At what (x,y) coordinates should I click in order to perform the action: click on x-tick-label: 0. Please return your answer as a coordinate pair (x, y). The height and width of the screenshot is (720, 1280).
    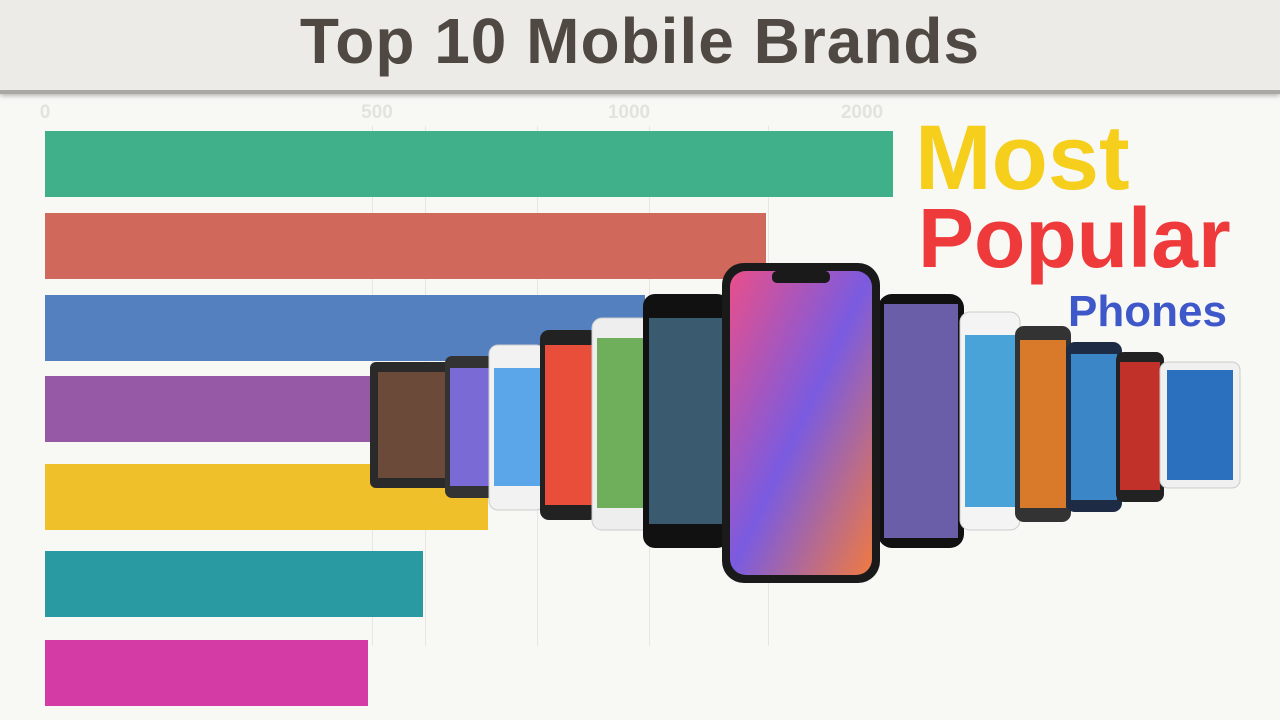
    Looking at the image, I should click on (45, 112).